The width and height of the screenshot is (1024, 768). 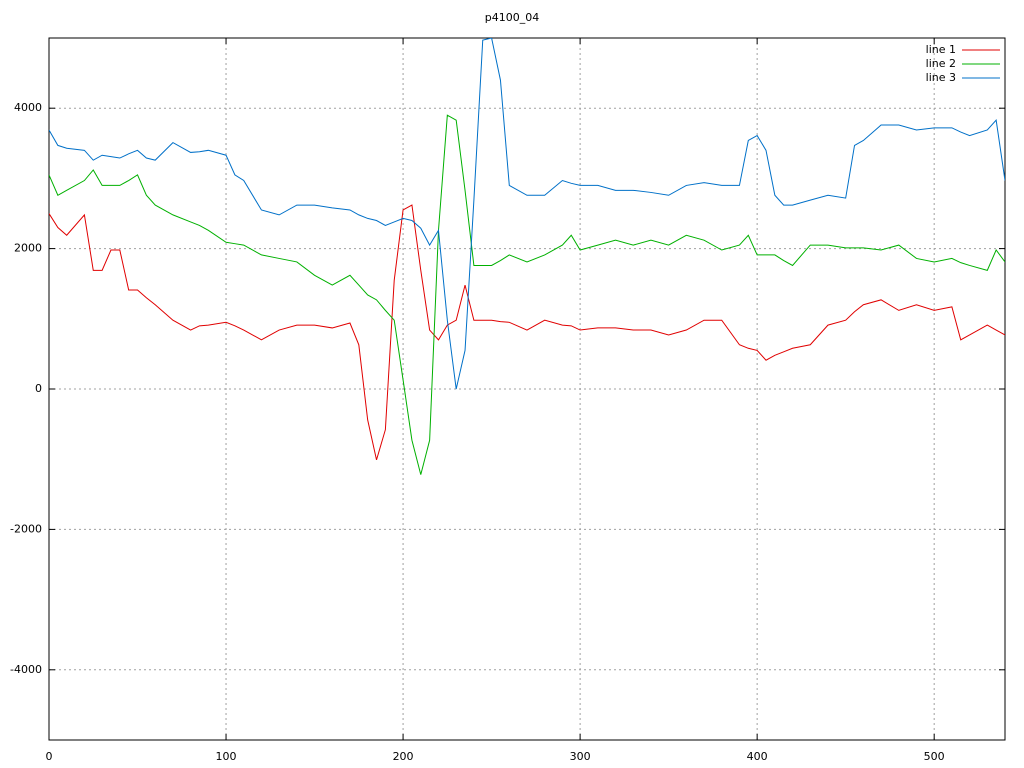 What do you see at coordinates (49, 756) in the screenshot?
I see `x-tick-label: 0` at bounding box center [49, 756].